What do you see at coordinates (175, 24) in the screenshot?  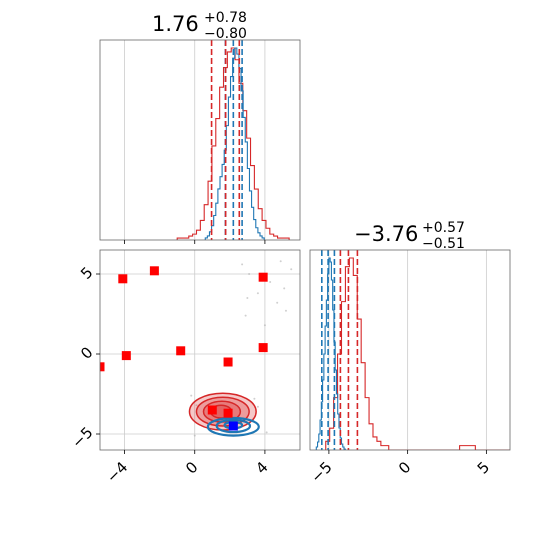 I see `title-param1-main: 1.76` at bounding box center [175, 24].